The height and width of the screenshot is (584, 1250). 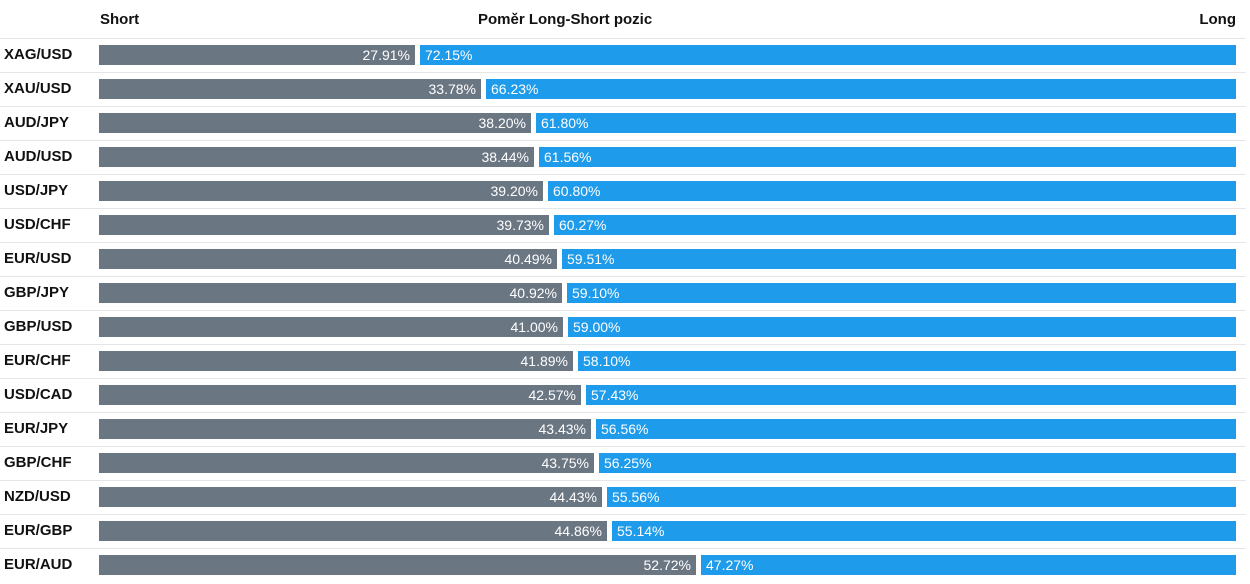 I want to click on long-bar: 60.80%, so click(x=892, y=191).